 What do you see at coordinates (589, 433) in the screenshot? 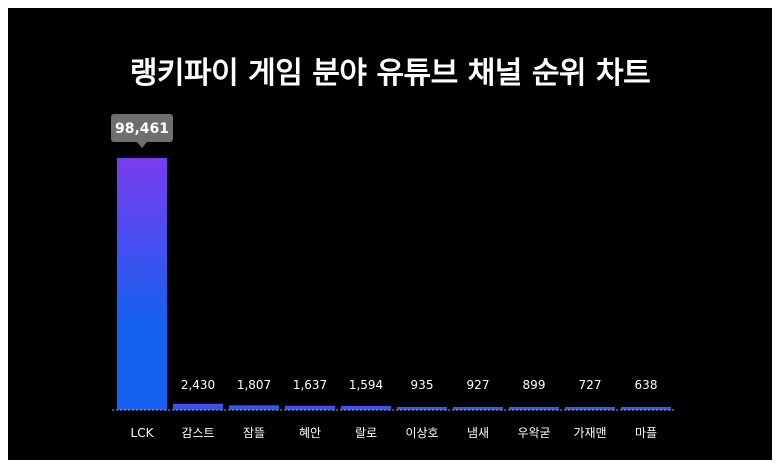
I see `category-label: 가재맨` at bounding box center [589, 433].